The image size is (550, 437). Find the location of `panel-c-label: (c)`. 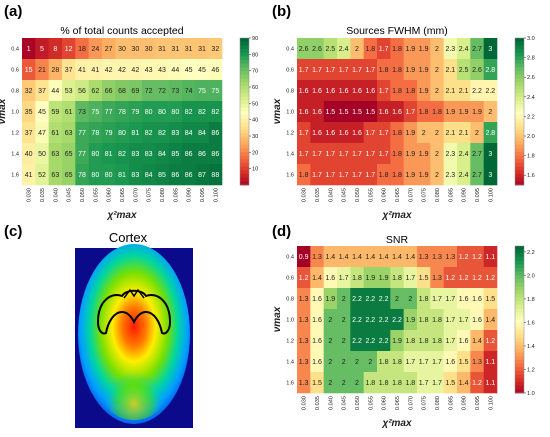

panel-c-label: (c) is located at coordinates (13, 231).